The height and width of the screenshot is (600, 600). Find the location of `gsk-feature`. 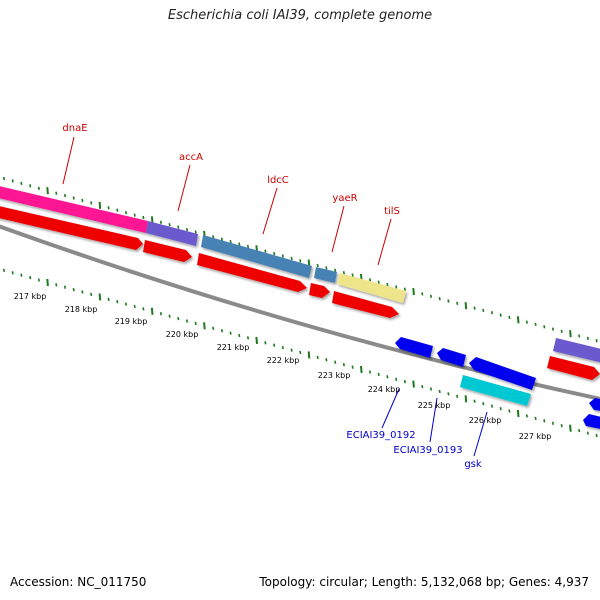

gsk-feature is located at coordinates (495, 390).